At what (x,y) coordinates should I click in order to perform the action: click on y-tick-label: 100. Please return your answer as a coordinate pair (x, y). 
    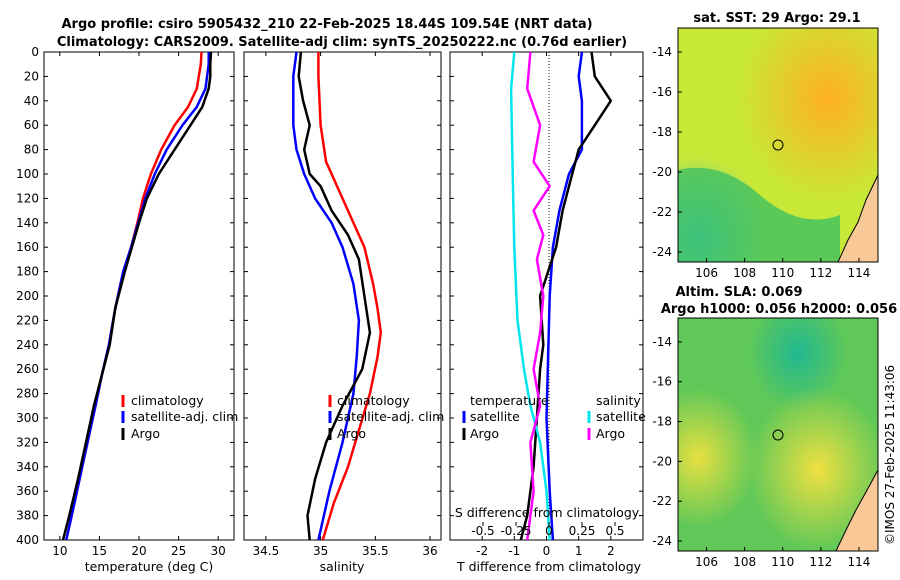
    Looking at the image, I should click on (27, 174).